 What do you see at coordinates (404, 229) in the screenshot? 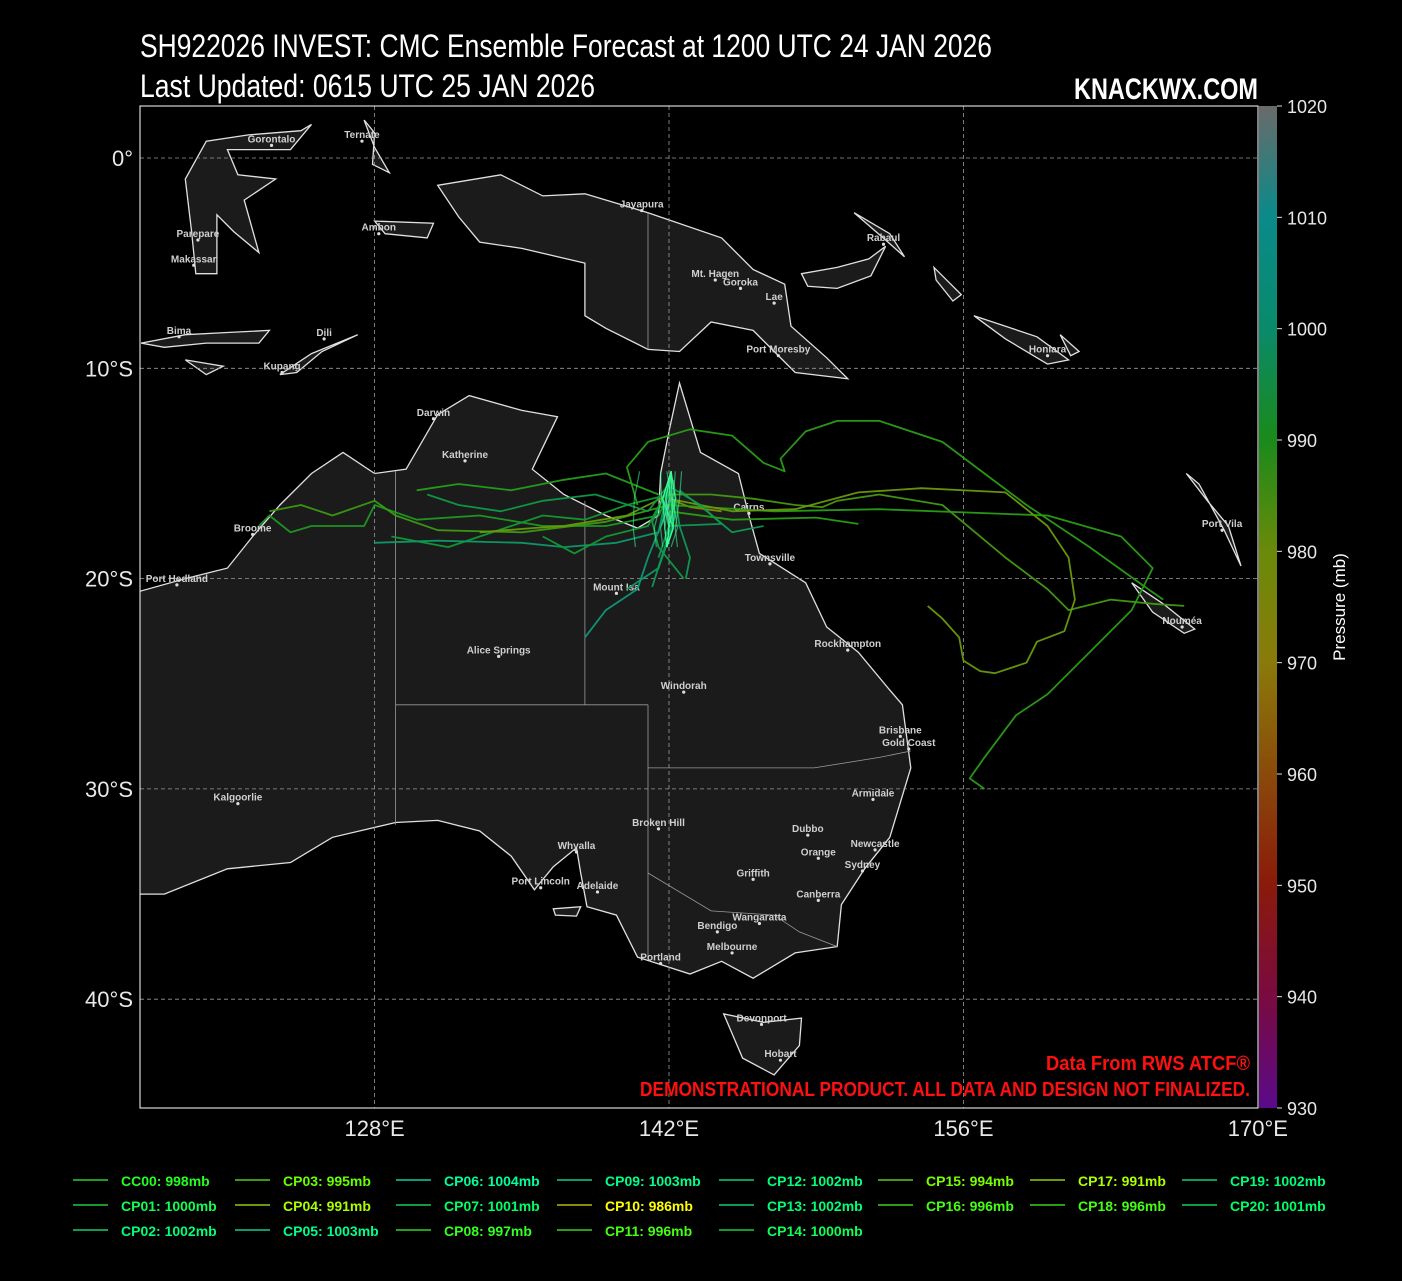
I see `landmass-seram` at bounding box center [404, 229].